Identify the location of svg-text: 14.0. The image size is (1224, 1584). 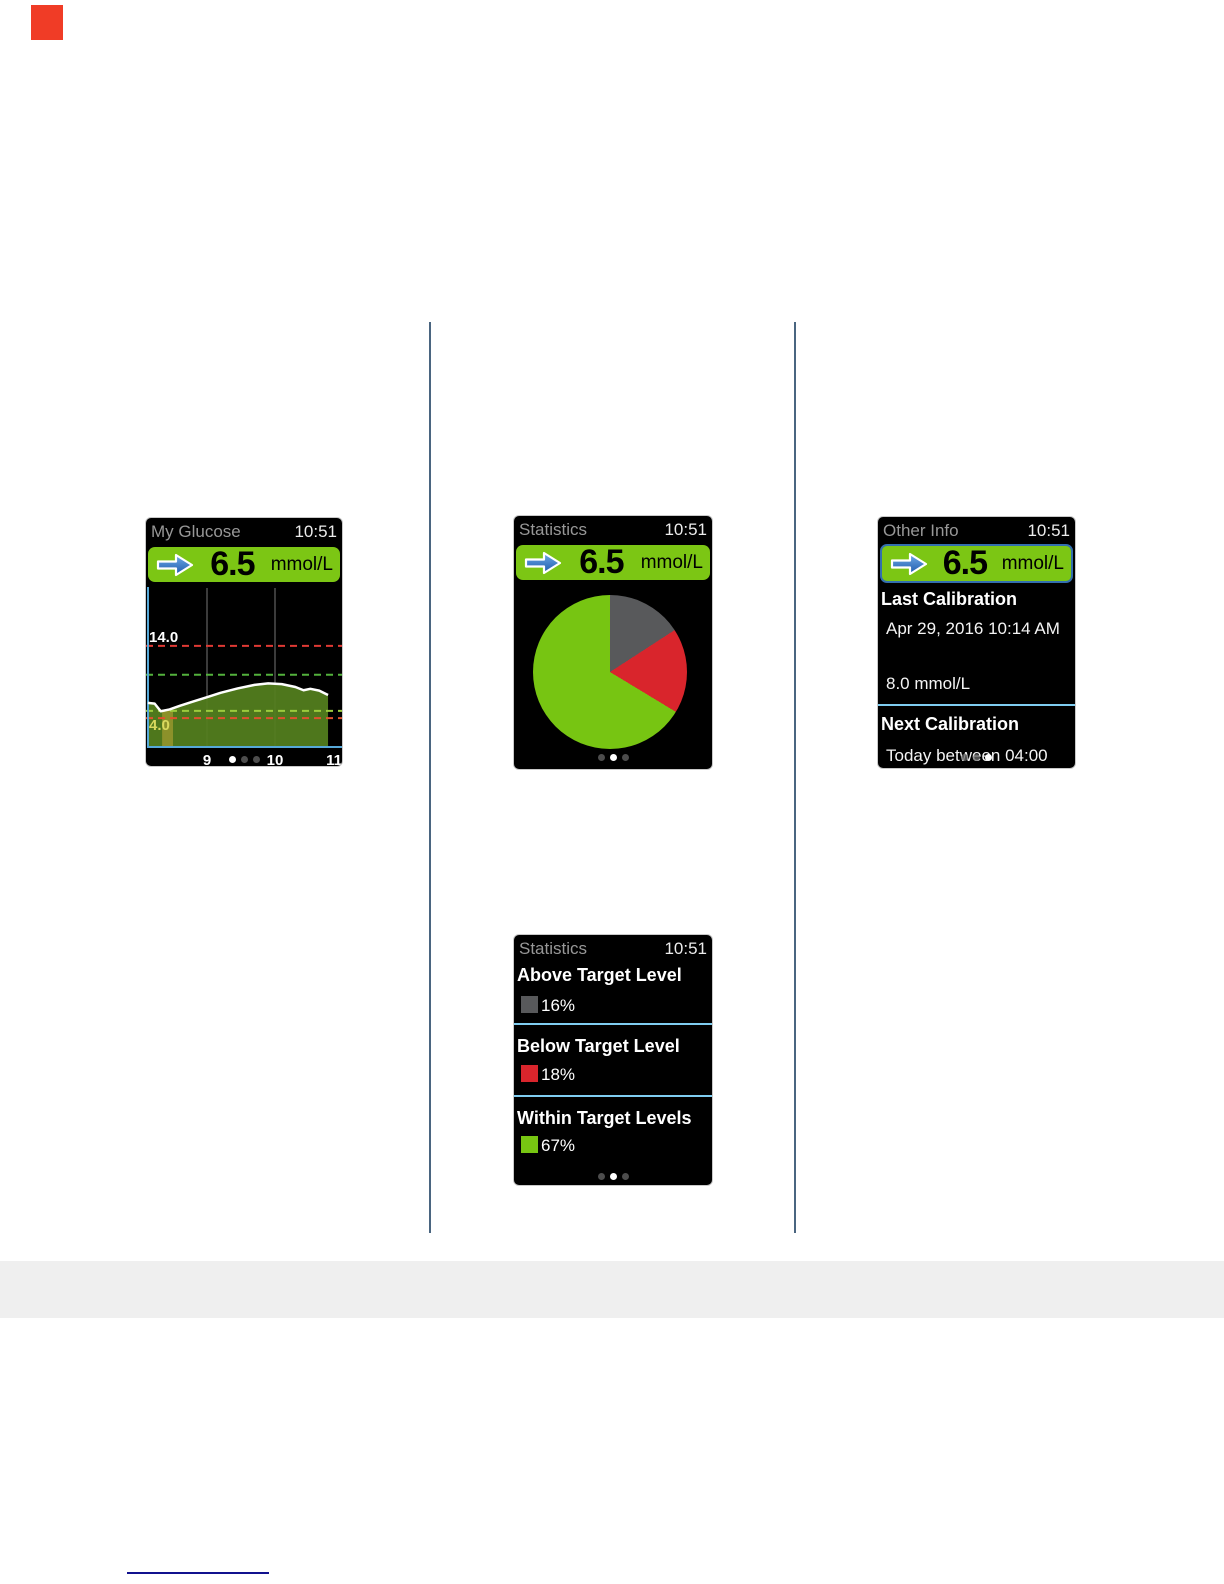
(163, 637).